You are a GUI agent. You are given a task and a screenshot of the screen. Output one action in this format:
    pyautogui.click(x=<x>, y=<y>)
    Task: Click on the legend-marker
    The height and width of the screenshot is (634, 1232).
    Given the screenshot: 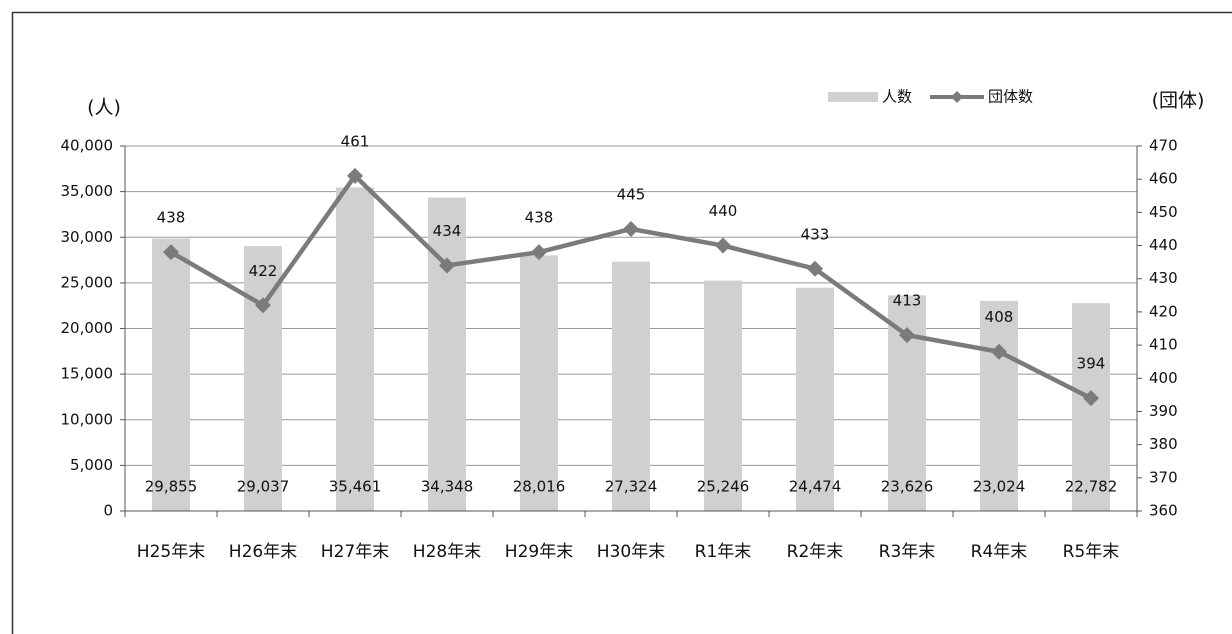 What is the action you would take?
    pyautogui.click(x=957, y=97)
    